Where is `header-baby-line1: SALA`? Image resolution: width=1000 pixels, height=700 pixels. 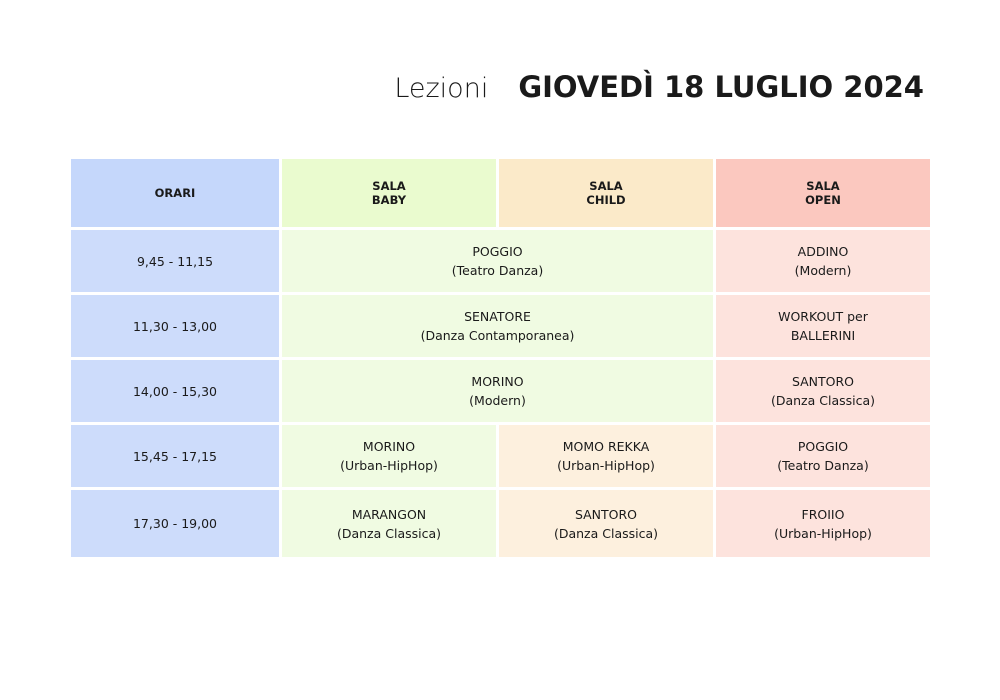 header-baby-line1: SALA is located at coordinates (389, 186).